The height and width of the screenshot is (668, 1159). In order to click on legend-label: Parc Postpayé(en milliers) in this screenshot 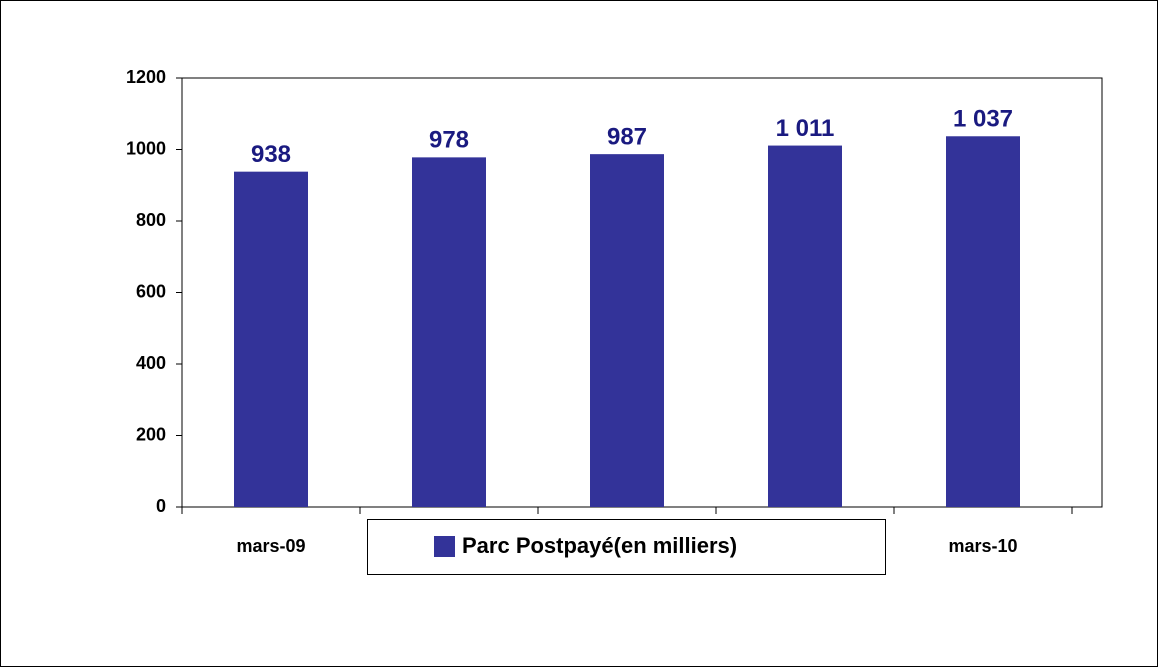, I will do `click(599, 545)`.